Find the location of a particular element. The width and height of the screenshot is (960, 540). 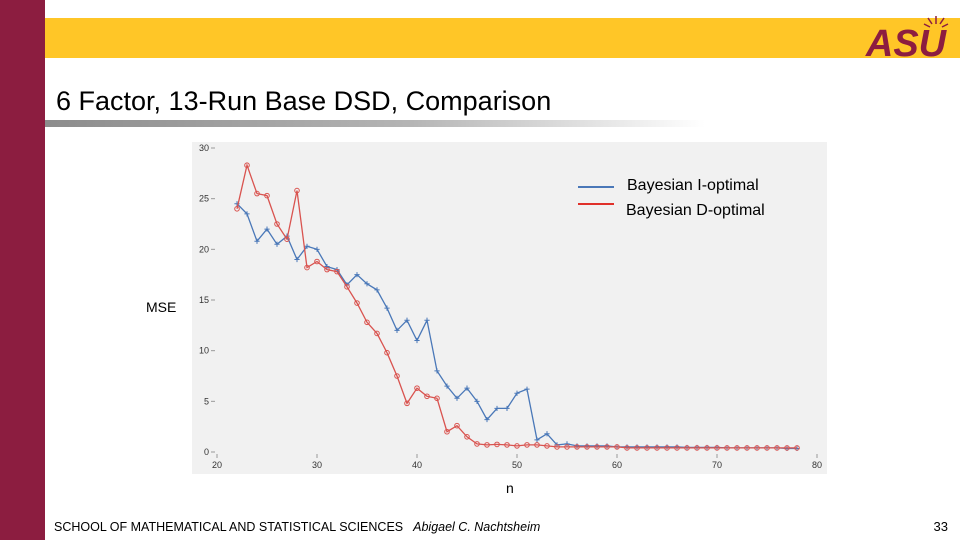

x-tick-label: 60 is located at coordinates (617, 465).